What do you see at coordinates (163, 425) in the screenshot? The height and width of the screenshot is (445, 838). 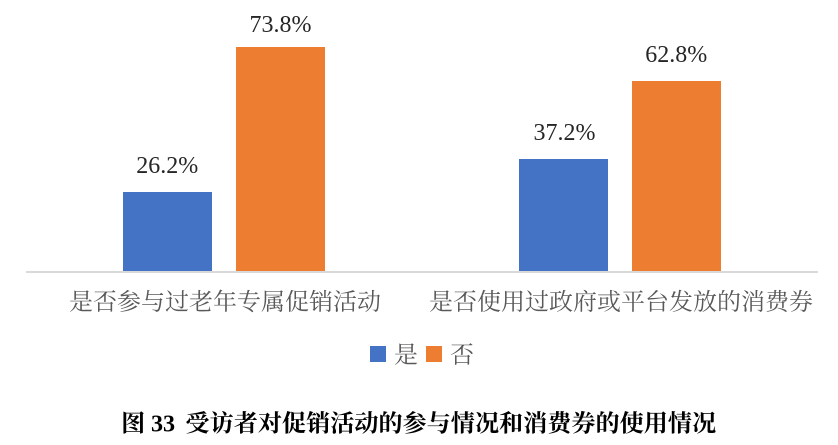 I see `svg-text: 33` at bounding box center [163, 425].